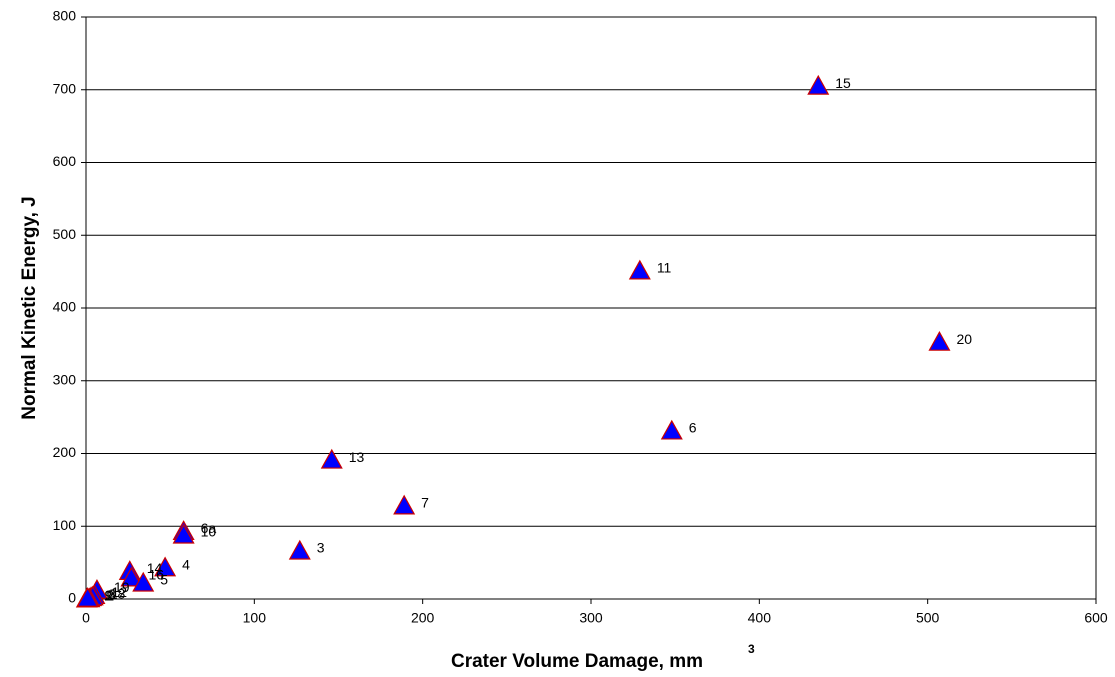 This screenshot has height=677, width=1115. What do you see at coordinates (357, 457) in the screenshot?
I see `point-label: 13` at bounding box center [357, 457].